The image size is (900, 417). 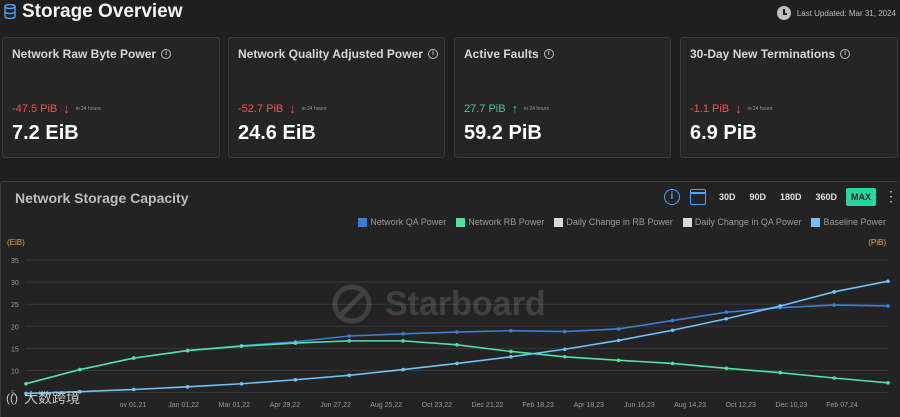 I want to click on metric-change: 27.7 PiB ↑ in 24 hours, so click(x=506, y=108).